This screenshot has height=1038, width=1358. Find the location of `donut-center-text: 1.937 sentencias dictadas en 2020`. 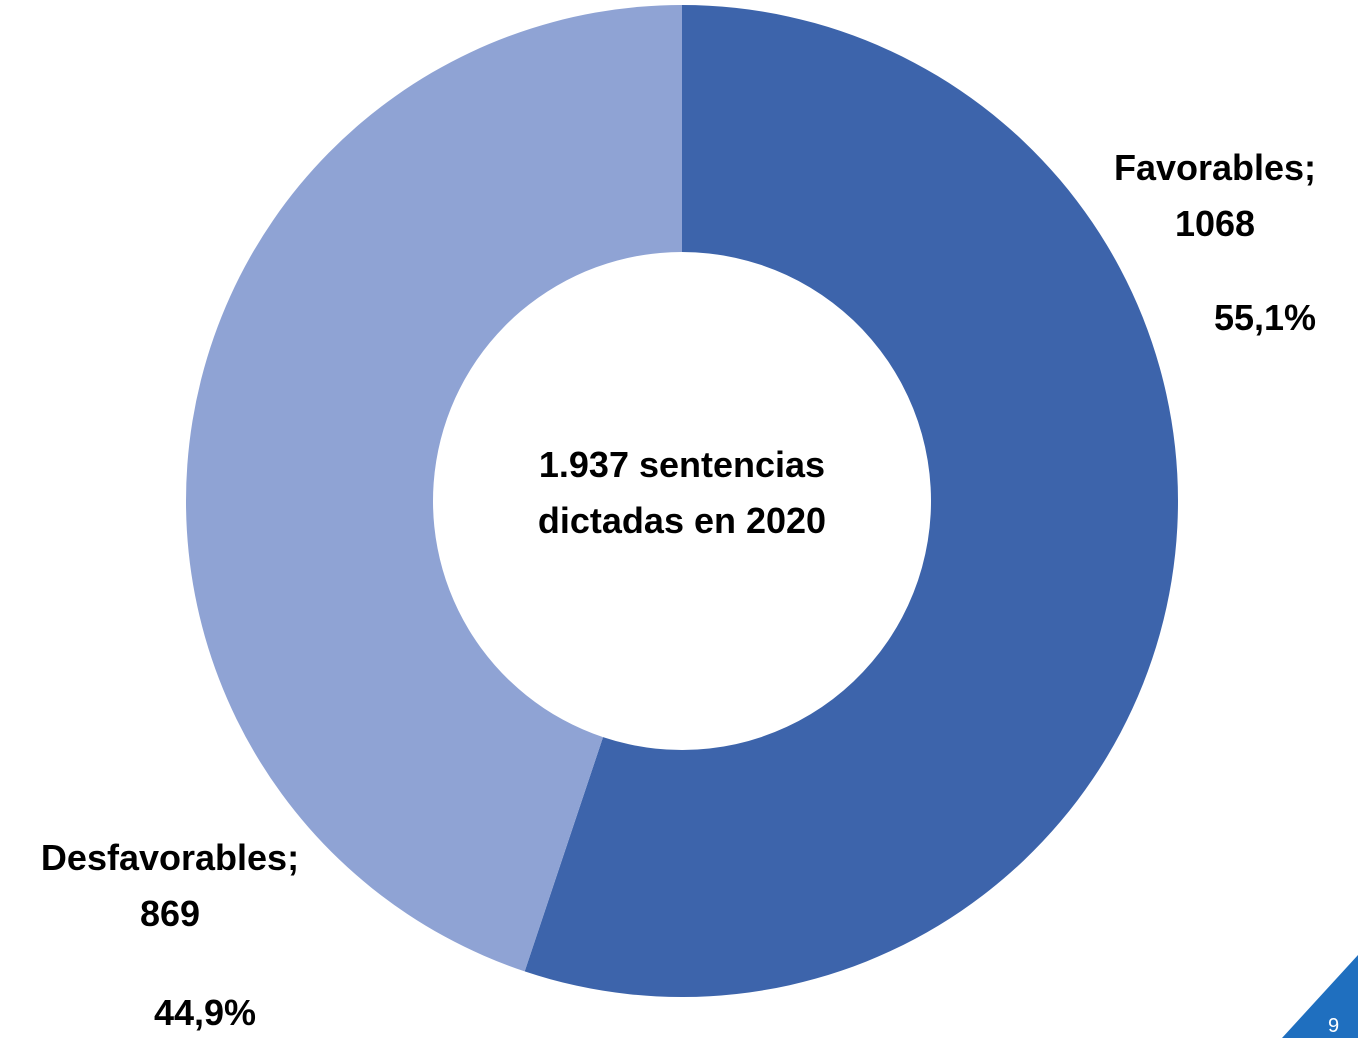

donut-center-text: 1.937 sentencias dictadas en 2020 is located at coordinates (682, 492).